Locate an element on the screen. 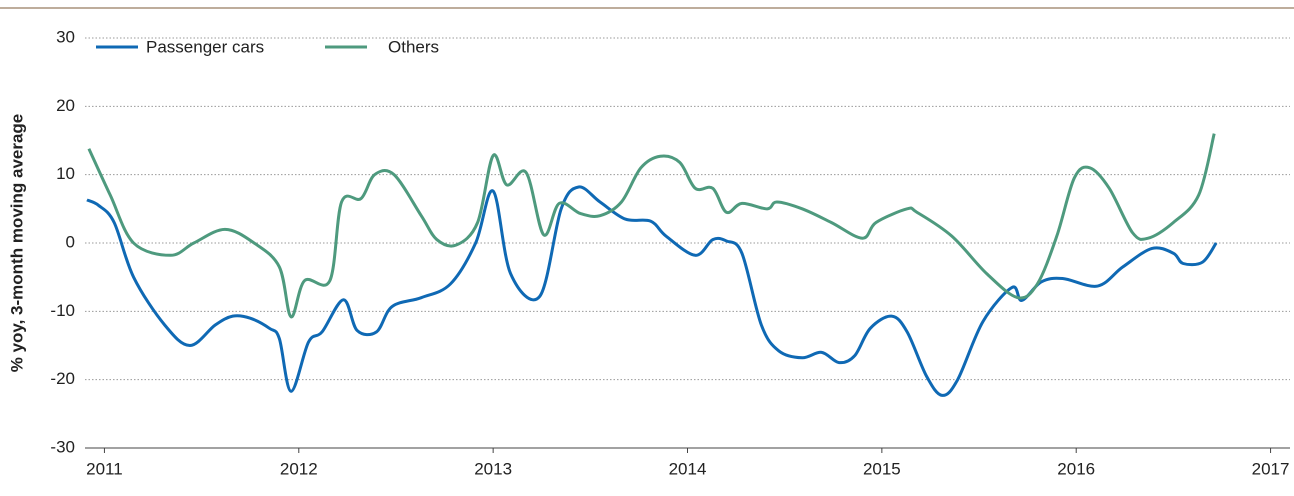 The width and height of the screenshot is (1294, 496). y-axis-label: % yoy, 3-month moving average is located at coordinates (16, 243).